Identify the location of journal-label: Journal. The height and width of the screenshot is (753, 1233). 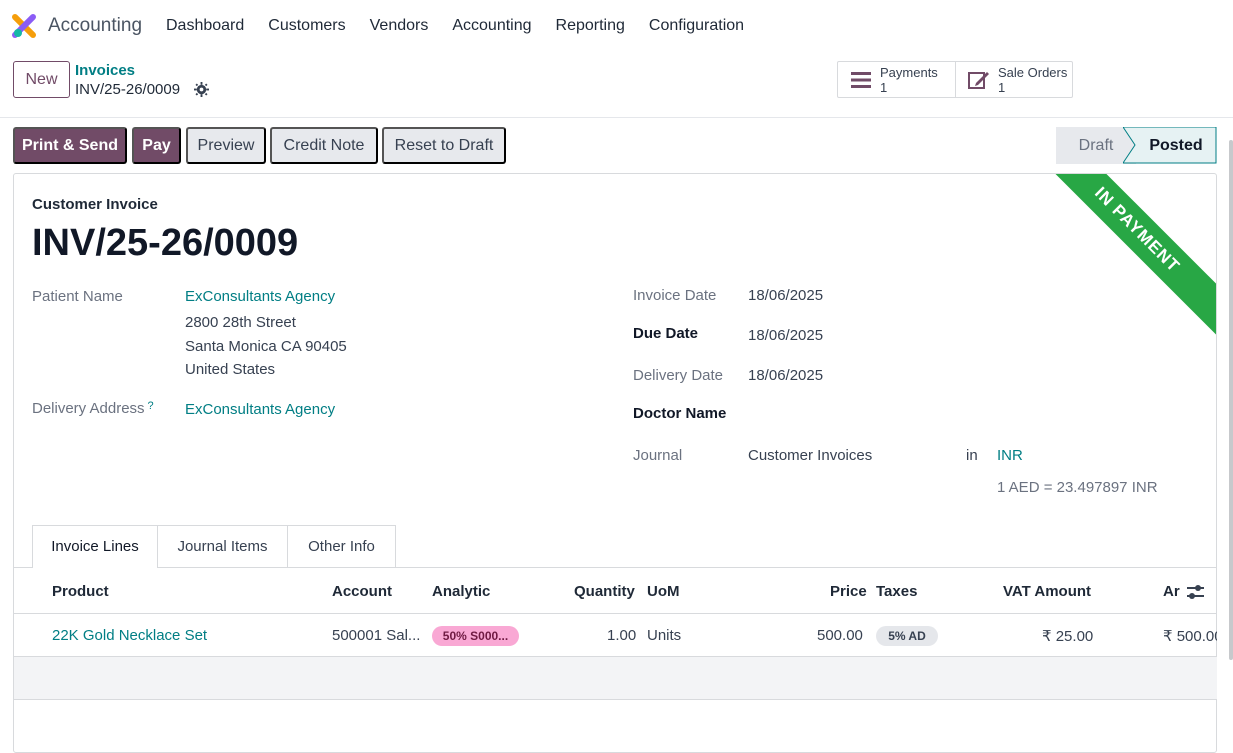
(658, 455).